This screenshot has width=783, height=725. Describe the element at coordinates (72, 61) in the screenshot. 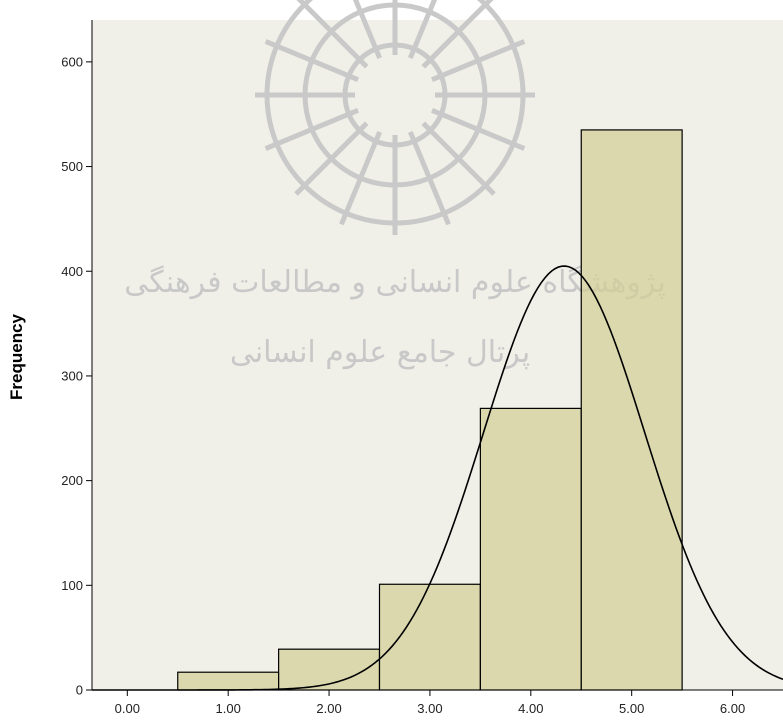

I see `y-tick-label: 600` at that location.